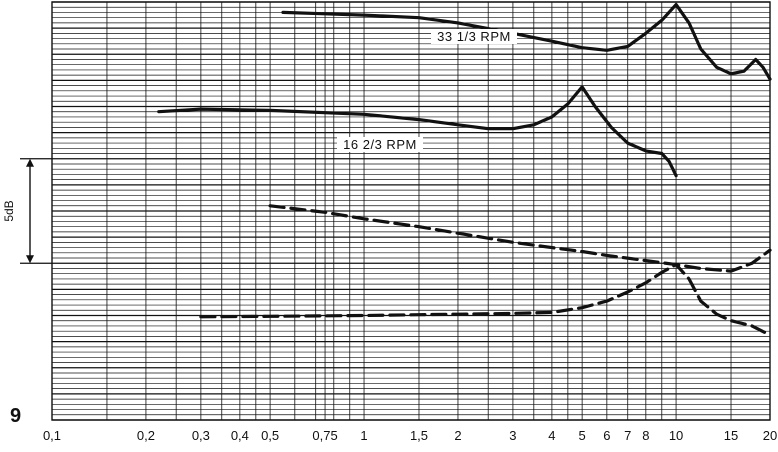 The height and width of the screenshot is (452, 778). What do you see at coordinates (419, 435) in the screenshot?
I see `x-tick-label: 1,5` at bounding box center [419, 435].